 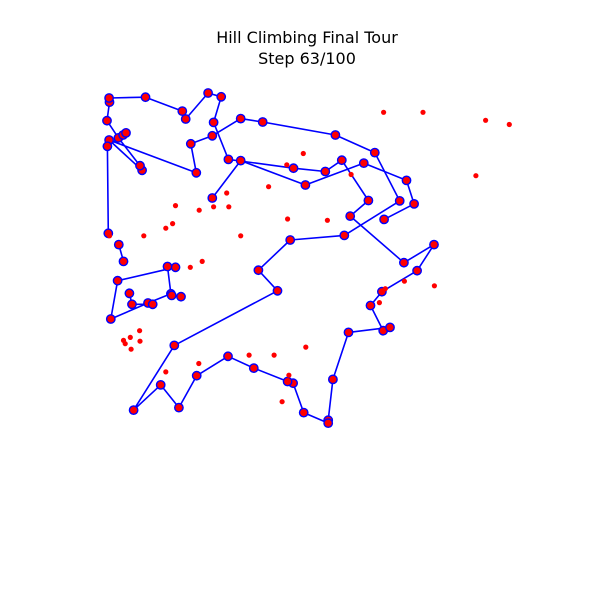 I want to click on chart-title-line-2: Step 63/100, so click(x=307, y=58).